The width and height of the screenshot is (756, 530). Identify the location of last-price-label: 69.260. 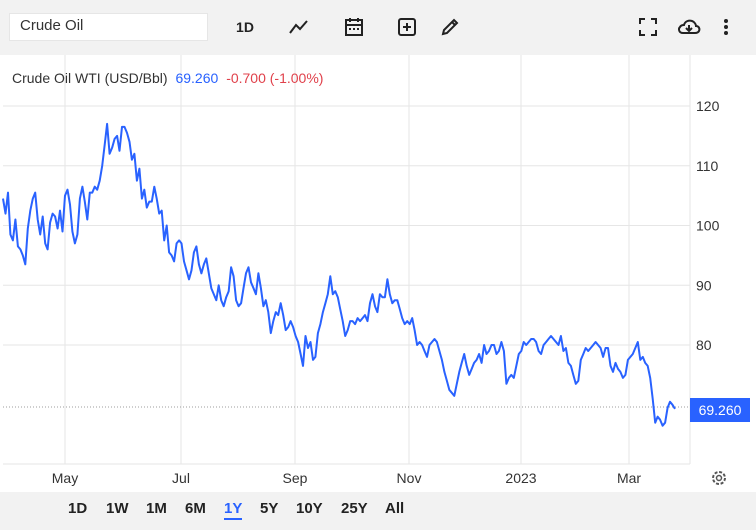
(720, 410).